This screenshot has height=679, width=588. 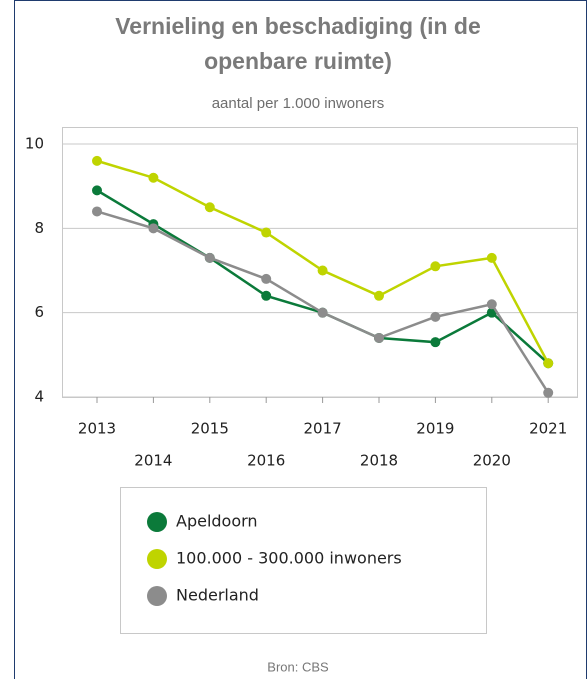 What do you see at coordinates (39, 312) in the screenshot?
I see `y-tick-label: 6` at bounding box center [39, 312].